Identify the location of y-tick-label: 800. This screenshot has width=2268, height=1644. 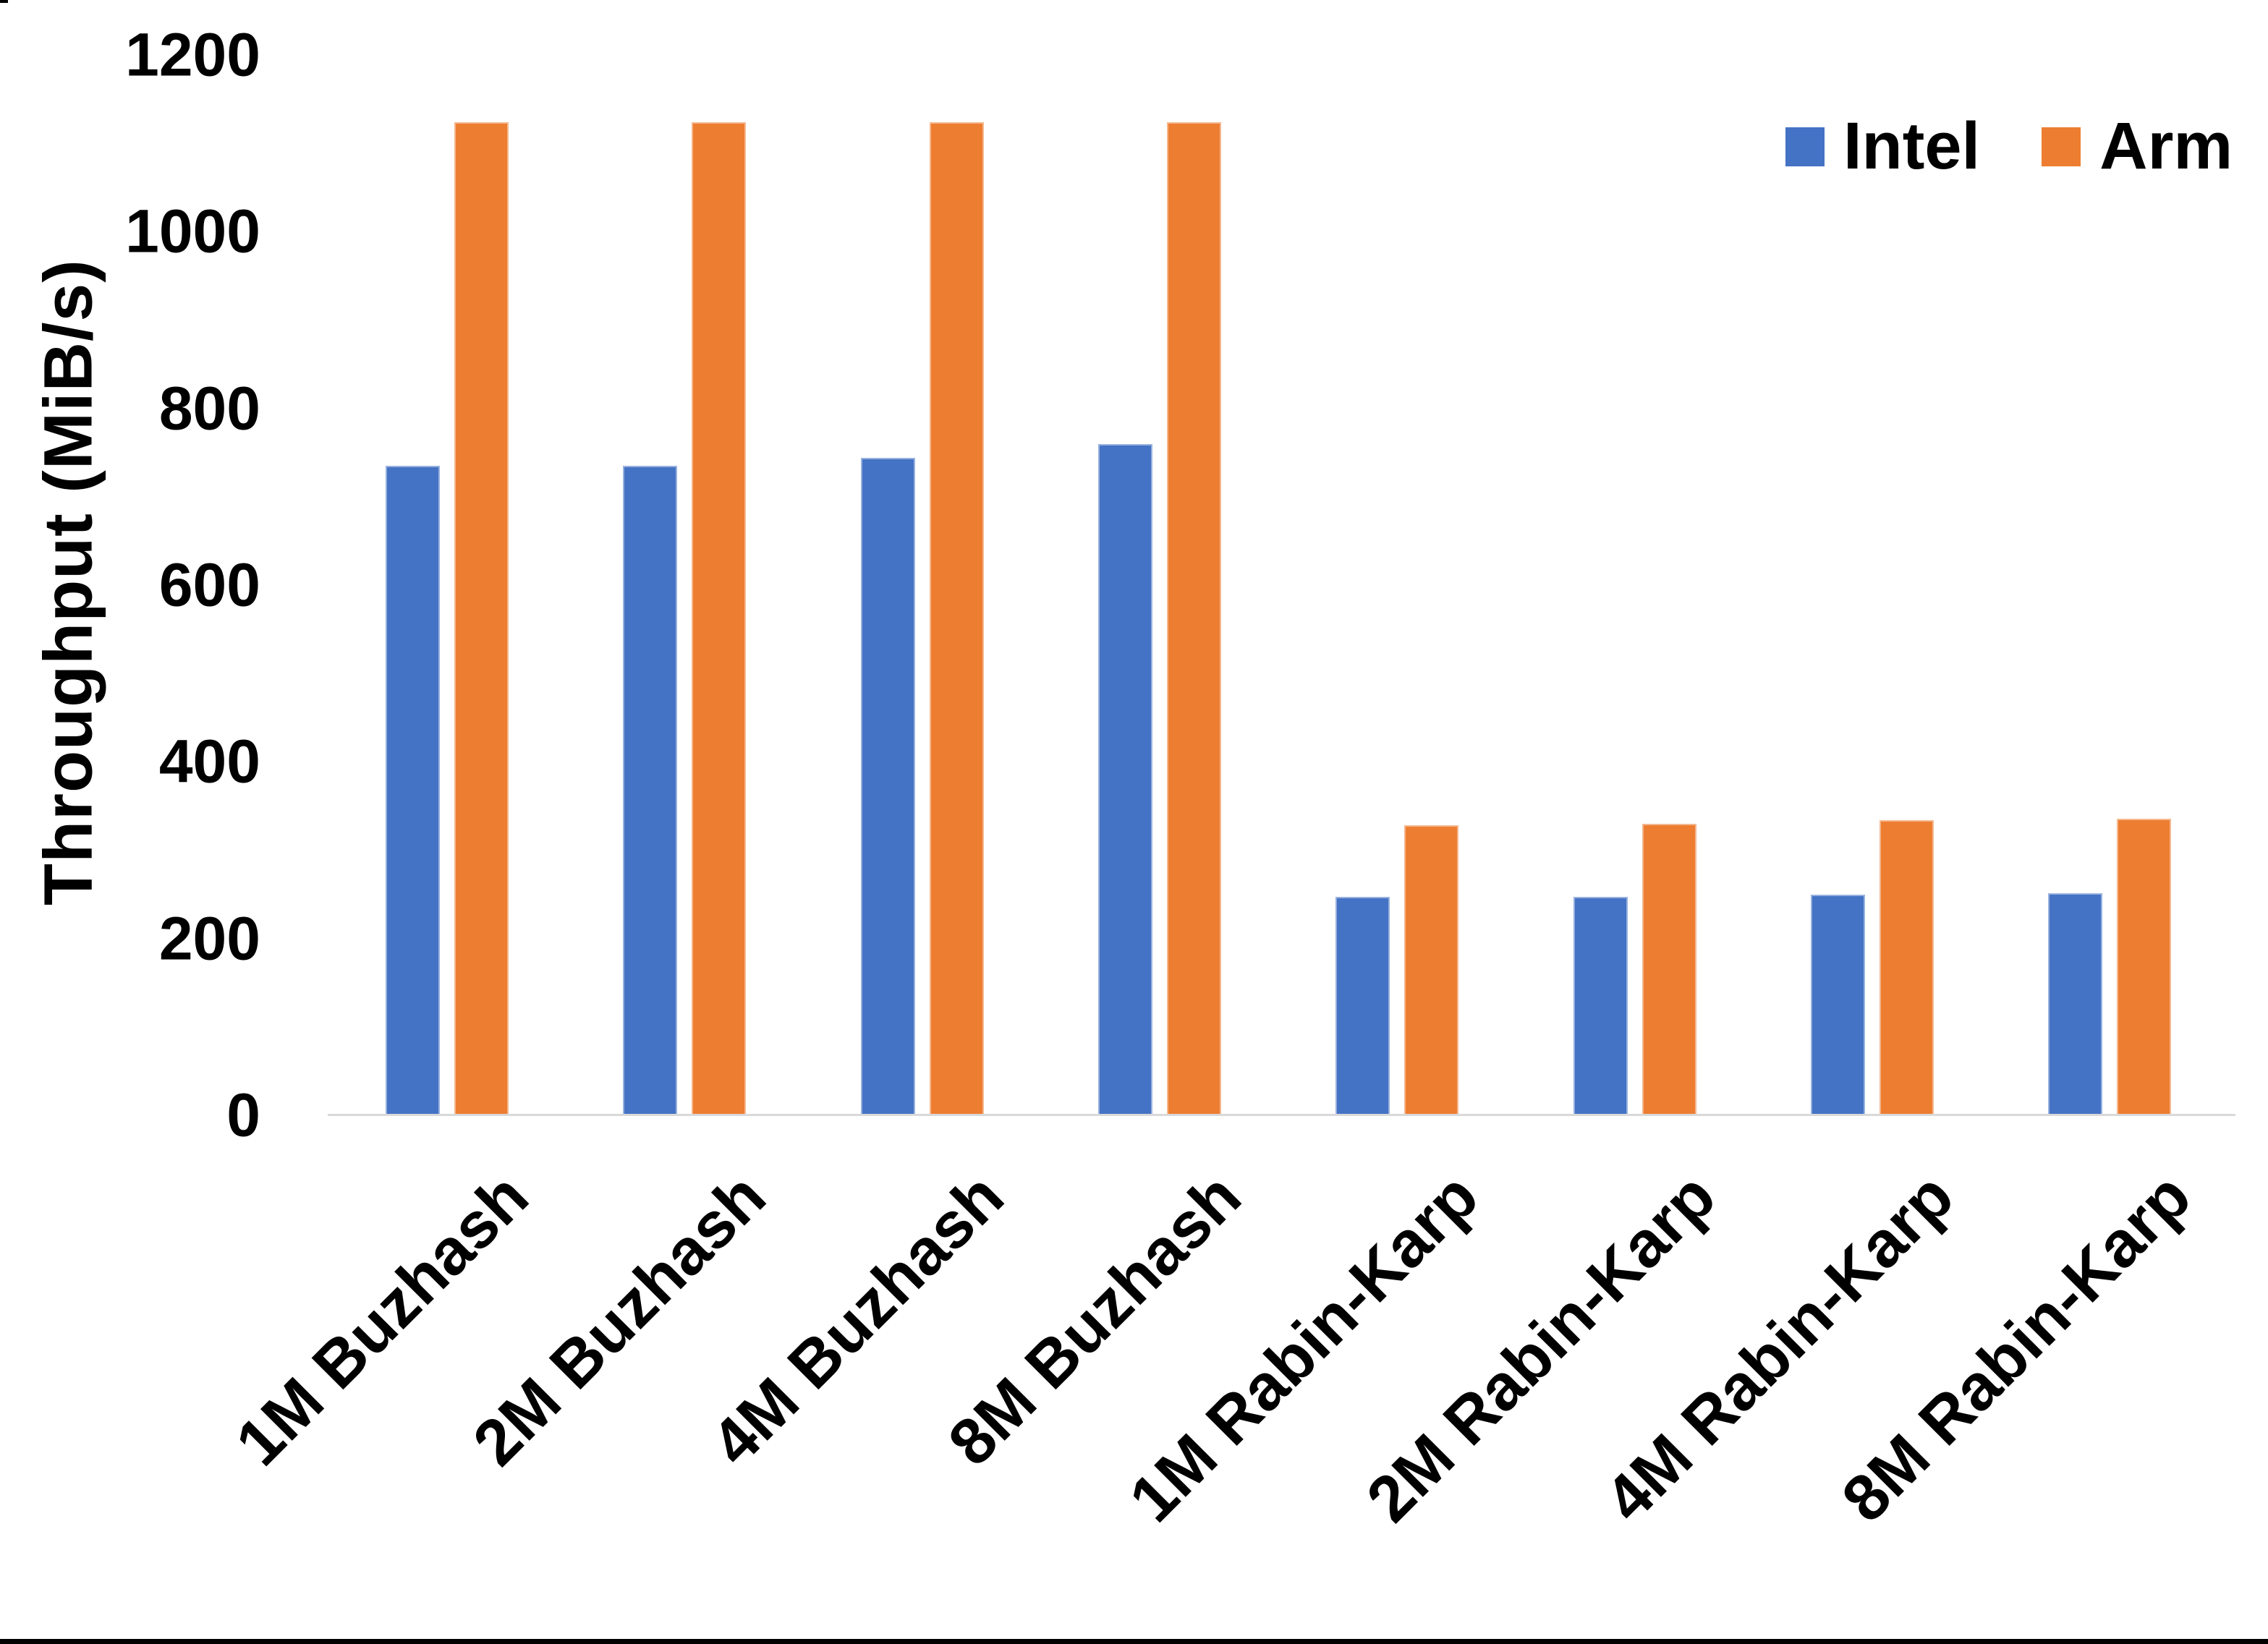
(209, 408).